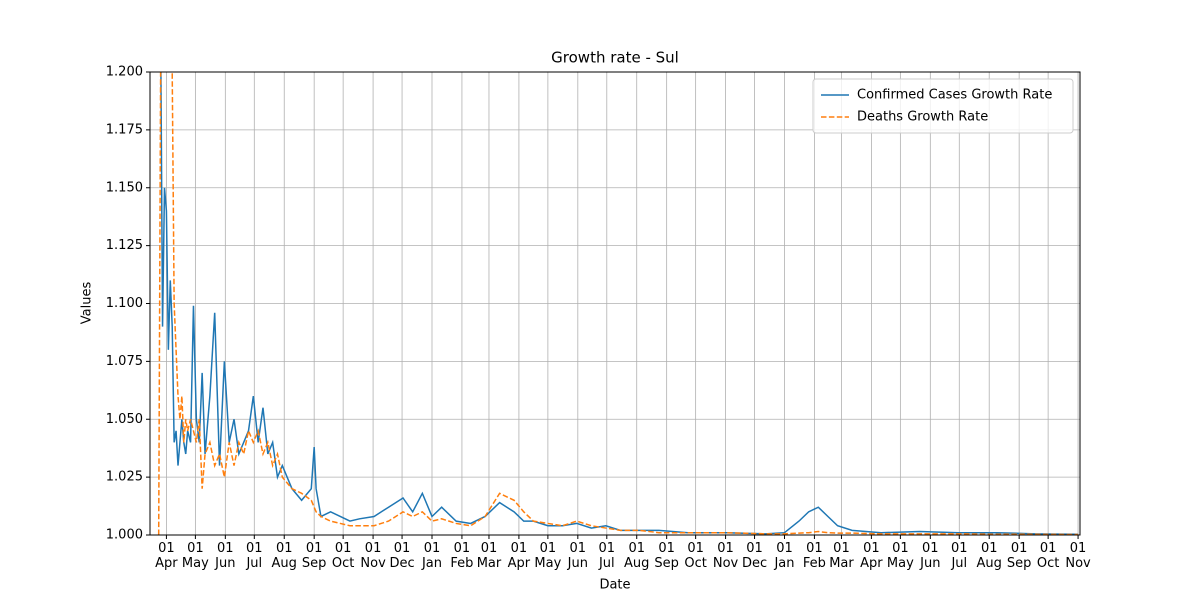 The height and width of the screenshot is (600, 1200). What do you see at coordinates (124, 419) in the screenshot?
I see `y-tick-label: 1.050` at bounding box center [124, 419].